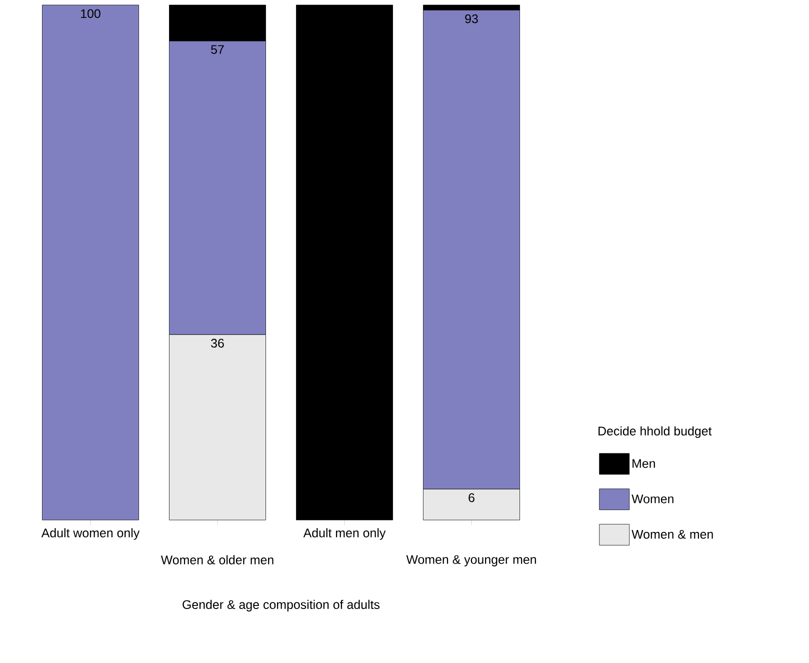  What do you see at coordinates (643, 463) in the screenshot?
I see `legend-label: Men` at bounding box center [643, 463].